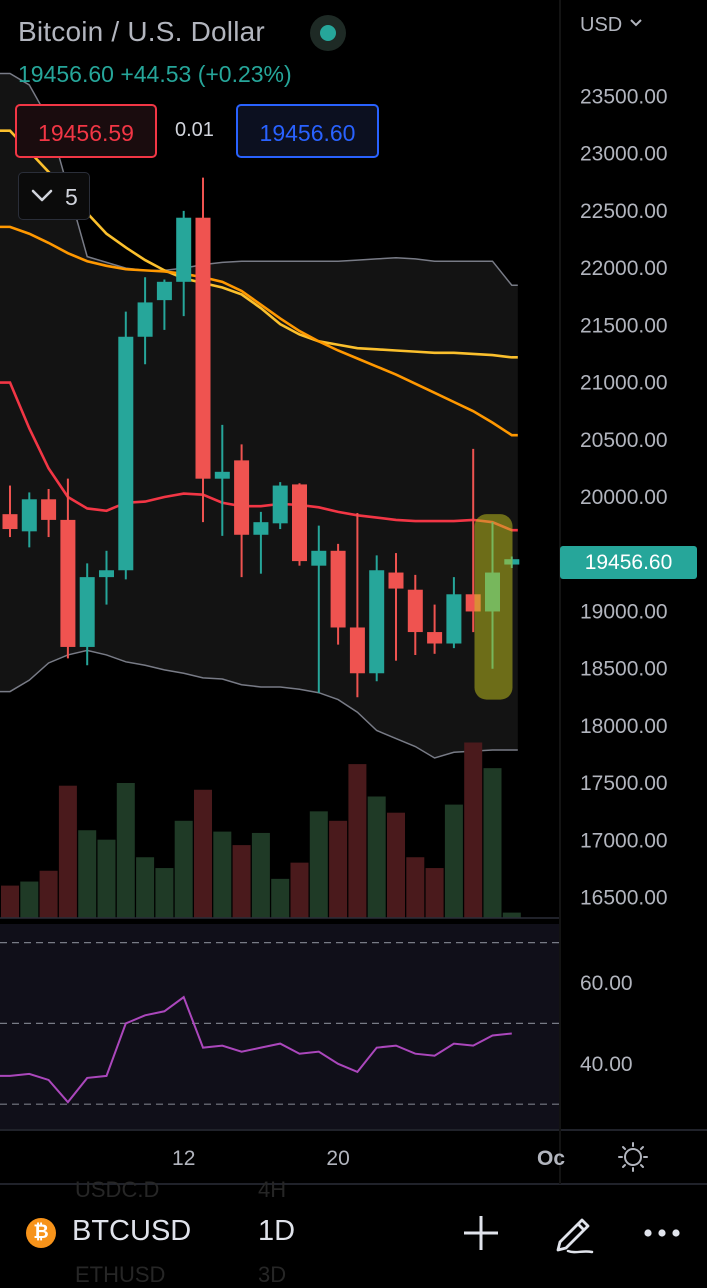 This screenshot has width=707, height=1288. I want to click on bottom-toolbar, so click(353, 1232).